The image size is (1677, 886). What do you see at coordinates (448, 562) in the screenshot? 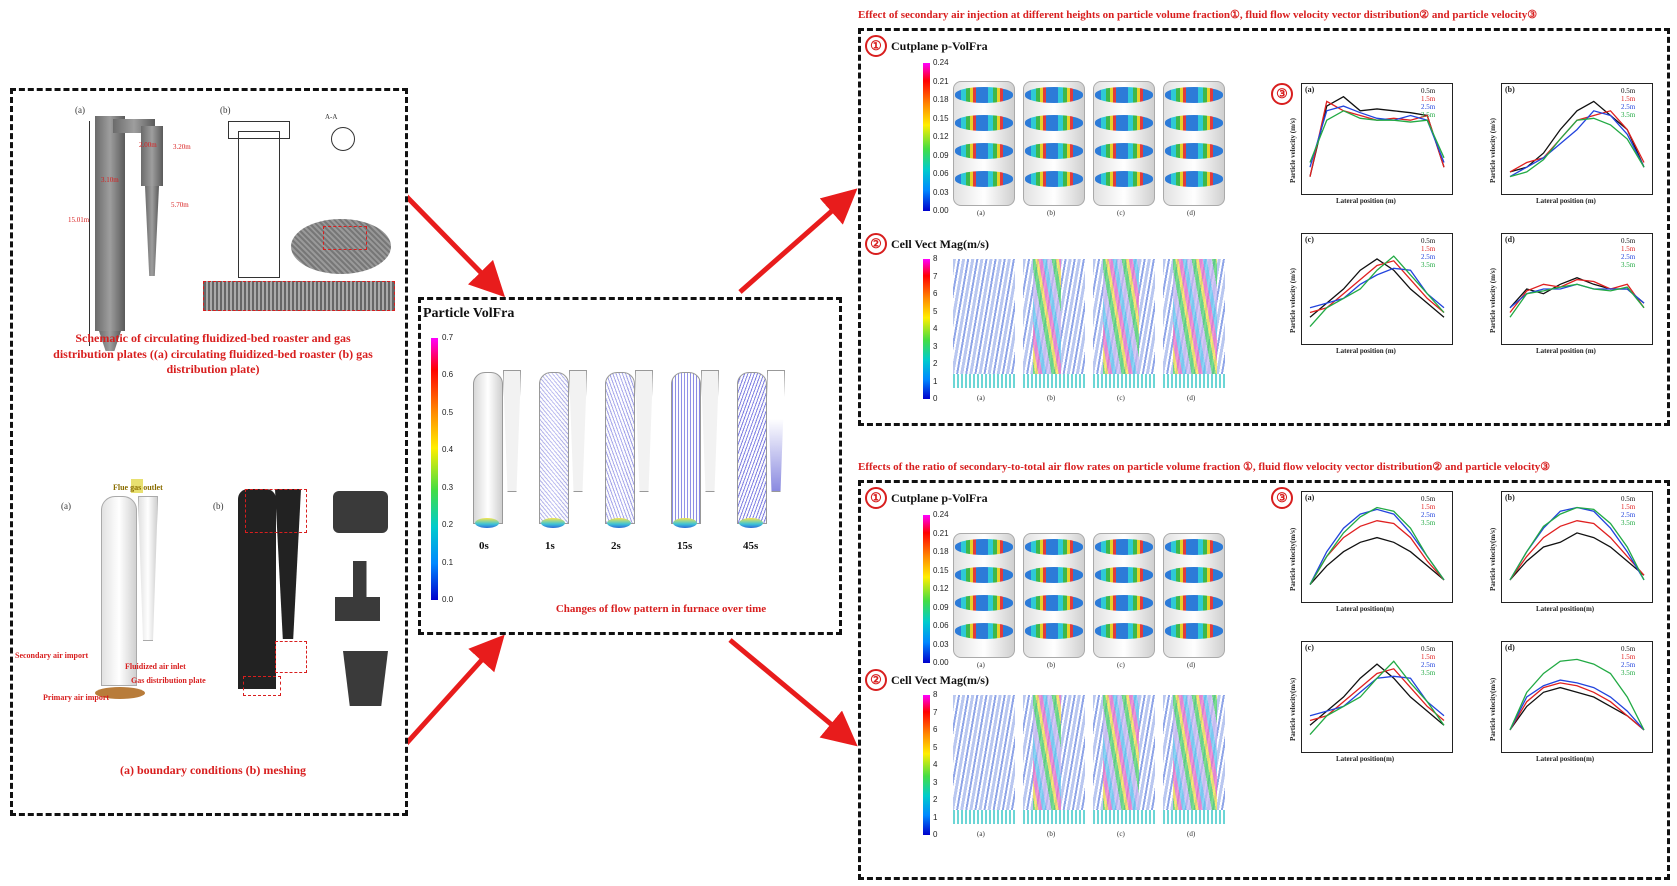
I see `colorbar-tick: 0.1` at bounding box center [448, 562].